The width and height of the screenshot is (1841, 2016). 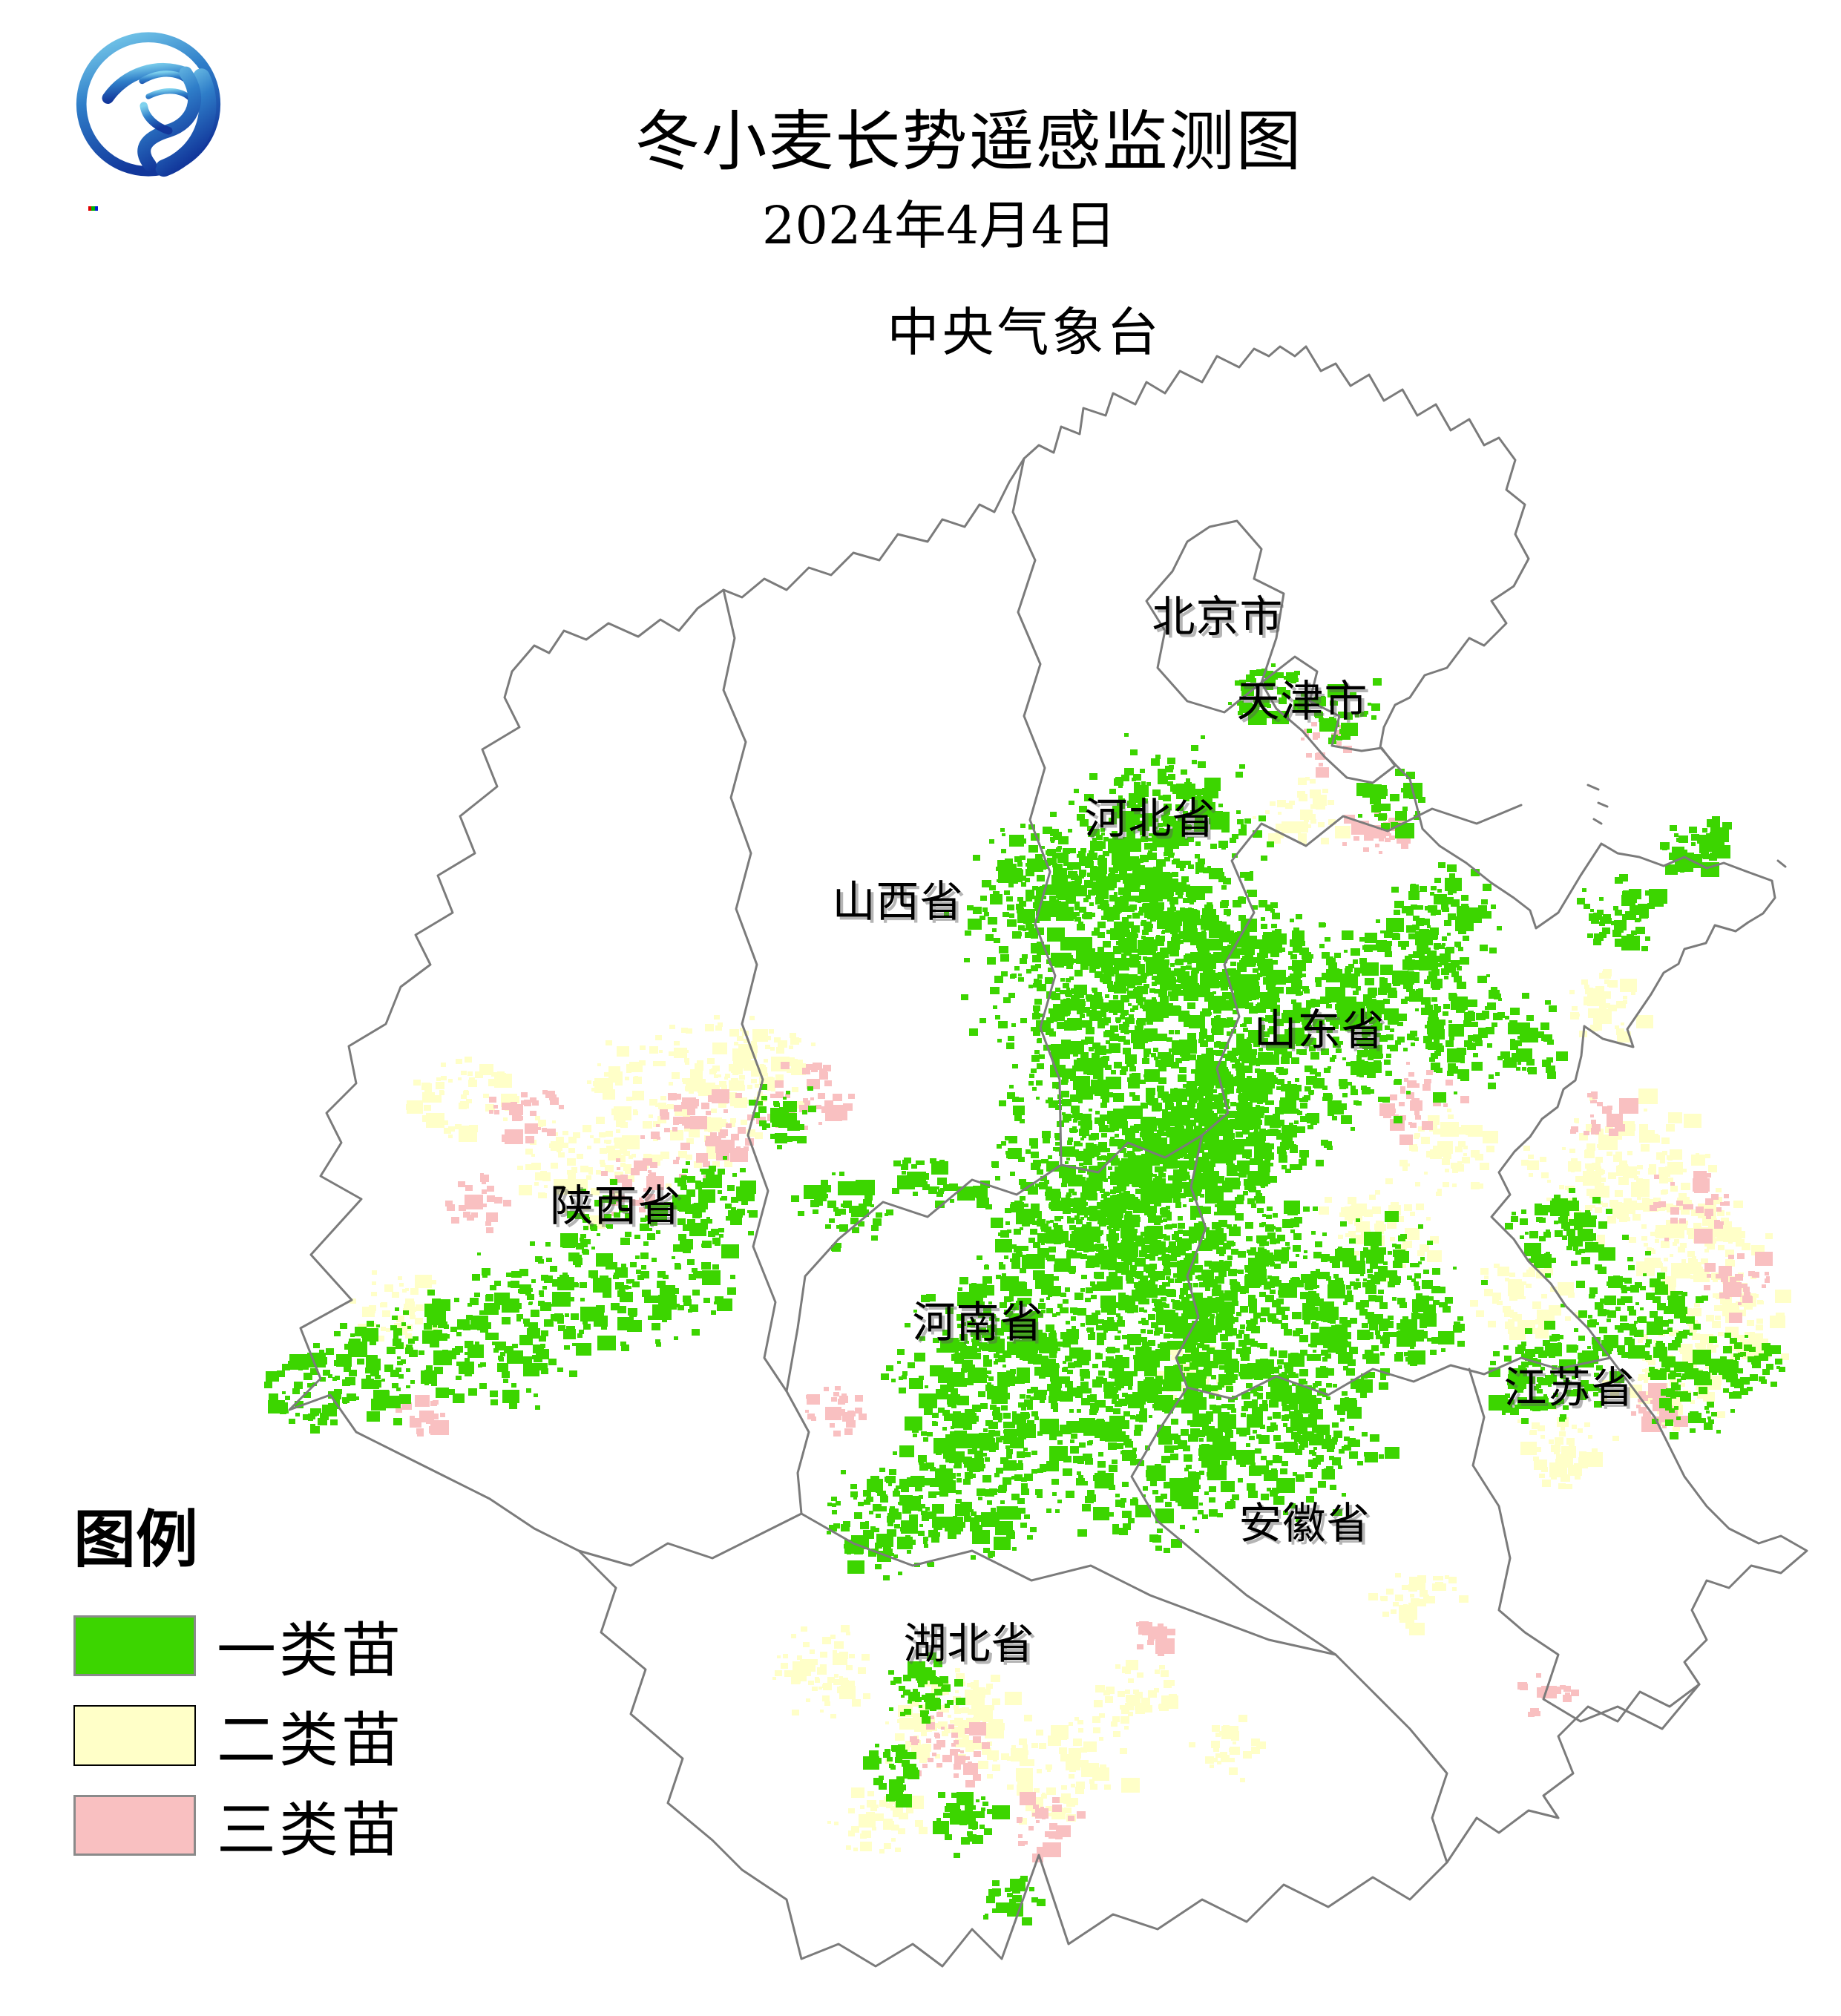 I want to click on border-beijing, so click(x=1215, y=616).